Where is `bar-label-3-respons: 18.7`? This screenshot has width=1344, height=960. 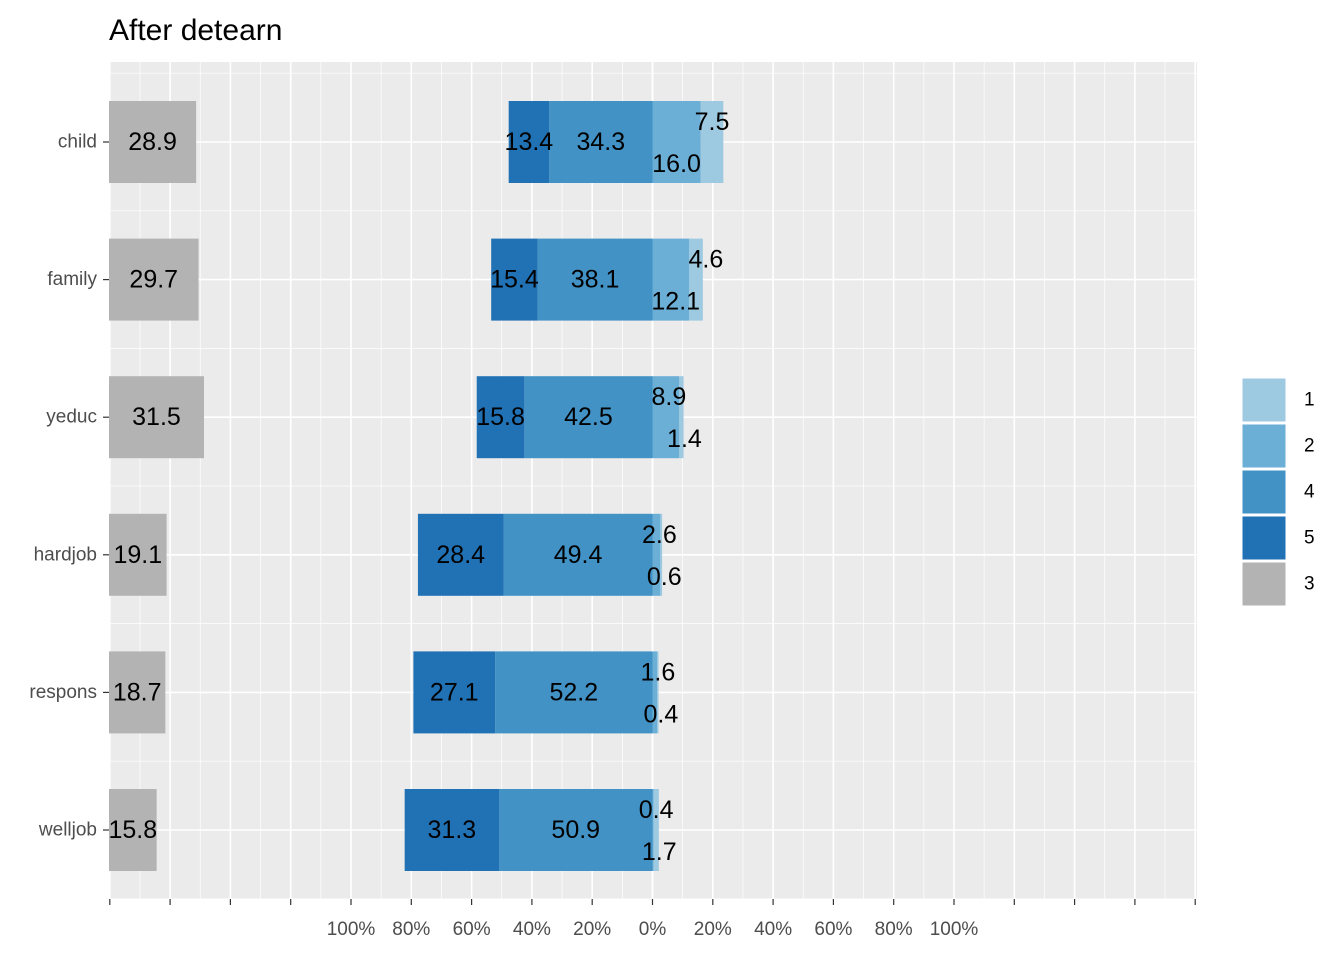 bar-label-3-respons: 18.7 is located at coordinates (137, 692).